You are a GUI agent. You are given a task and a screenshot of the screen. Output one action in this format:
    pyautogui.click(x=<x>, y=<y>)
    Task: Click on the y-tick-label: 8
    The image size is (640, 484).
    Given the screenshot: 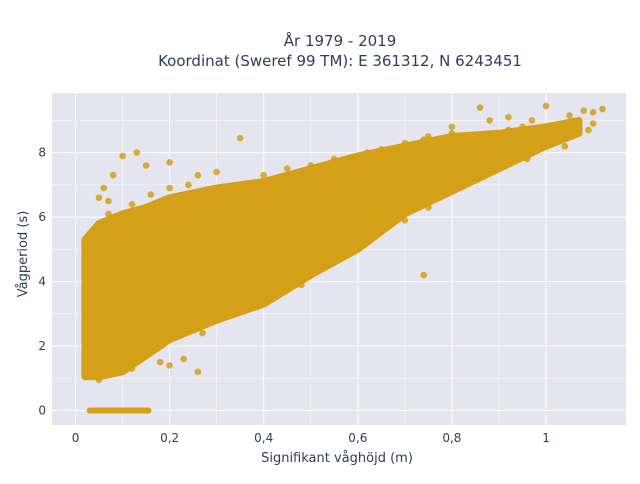 What is the action you would take?
    pyautogui.click(x=42, y=153)
    